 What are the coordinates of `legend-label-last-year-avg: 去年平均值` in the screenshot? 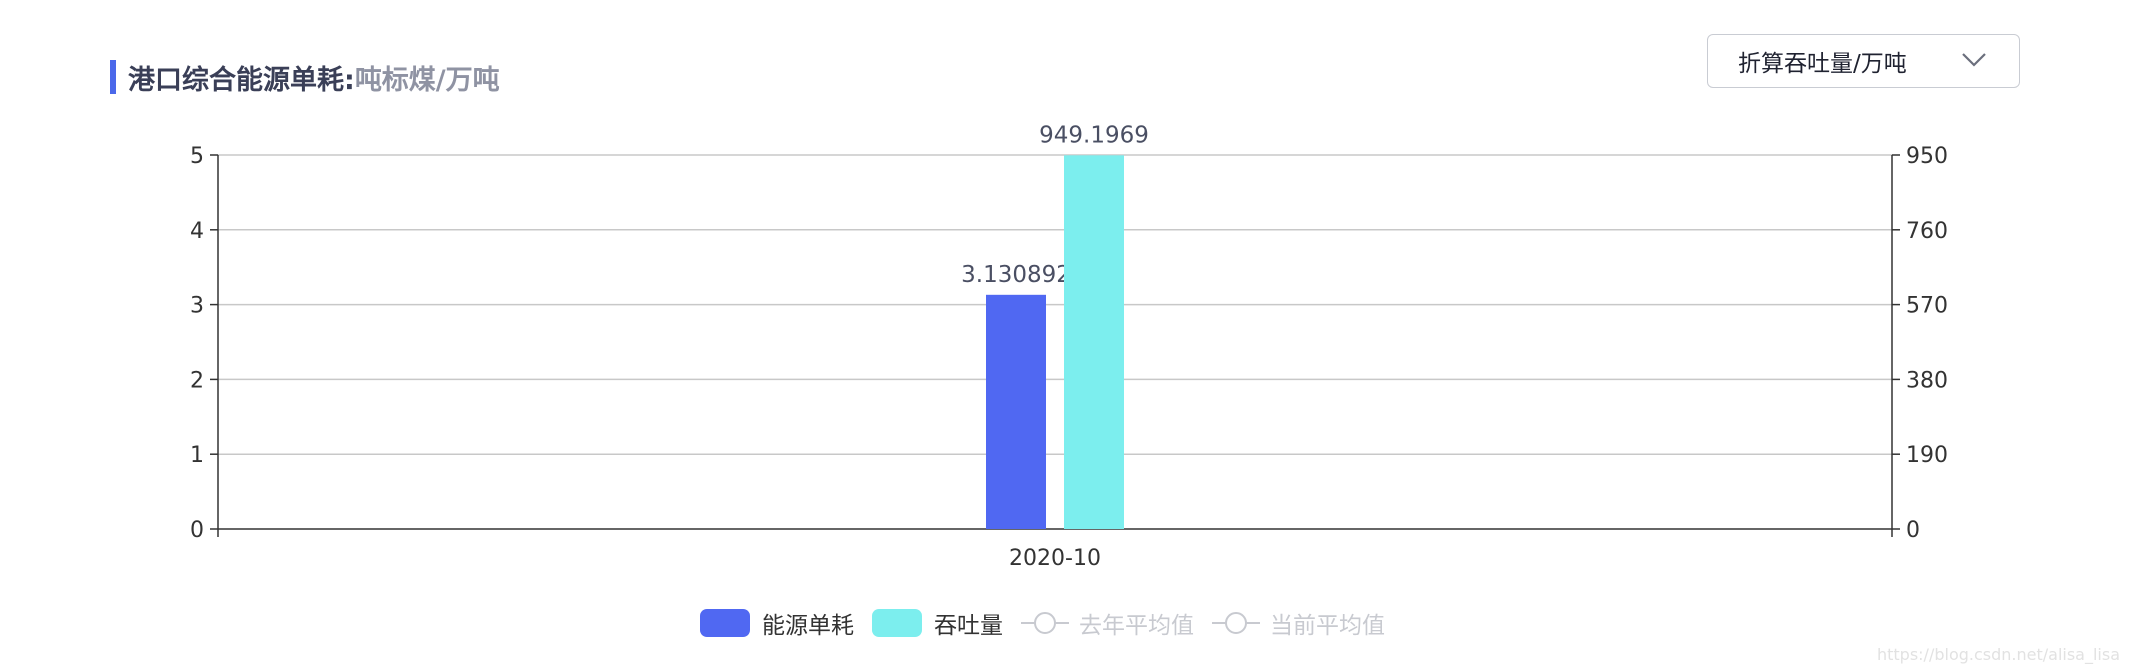 It's located at (1136, 626).